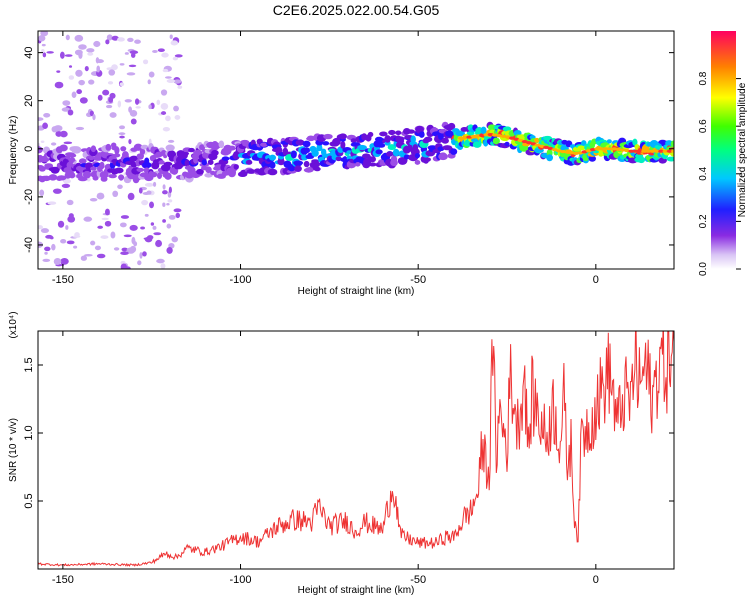 The height and width of the screenshot is (600, 750). Describe the element at coordinates (29, 245) in the screenshot. I see `y-tick-label: -40` at that location.